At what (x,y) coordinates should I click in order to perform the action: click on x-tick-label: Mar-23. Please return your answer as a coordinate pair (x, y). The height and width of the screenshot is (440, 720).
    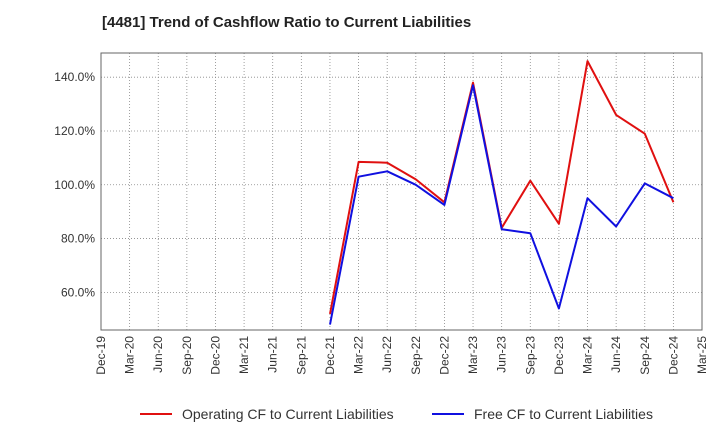
    Looking at the image, I should click on (473, 355).